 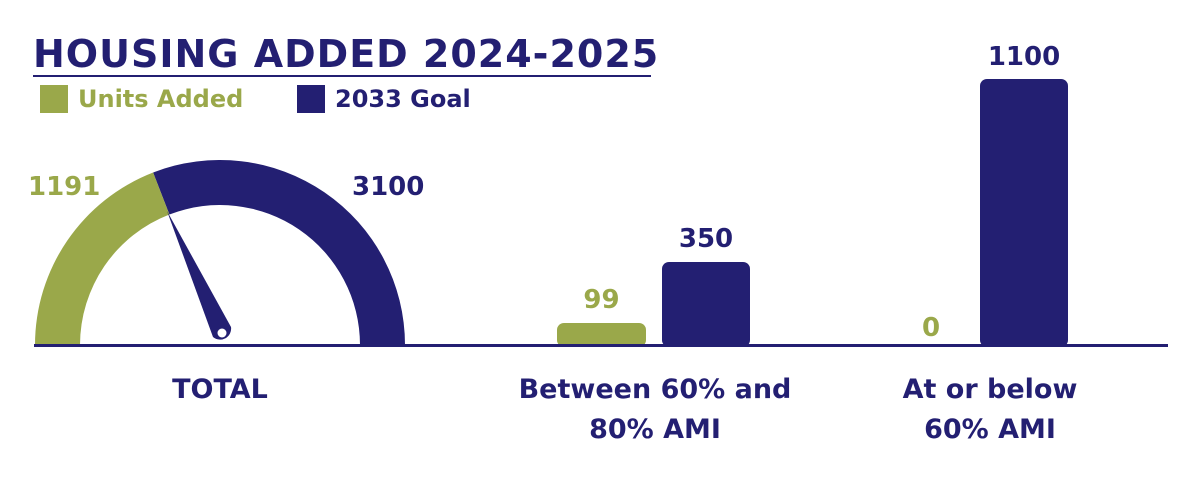 I want to click on gauge-needle, so click(x=199, y=275).